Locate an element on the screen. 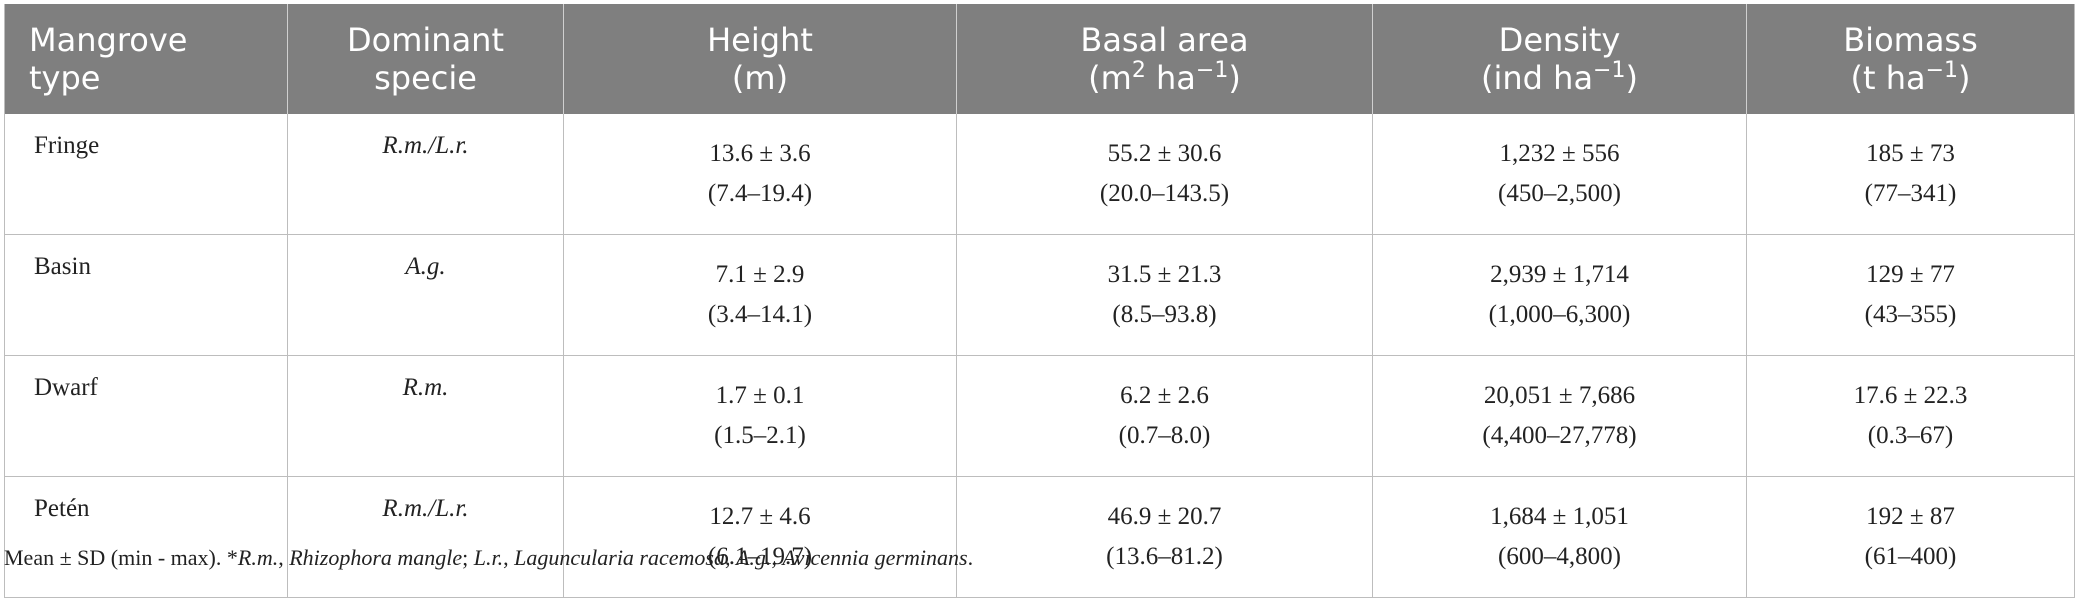  unit-part: (ind ha is located at coordinates (1537, 78).